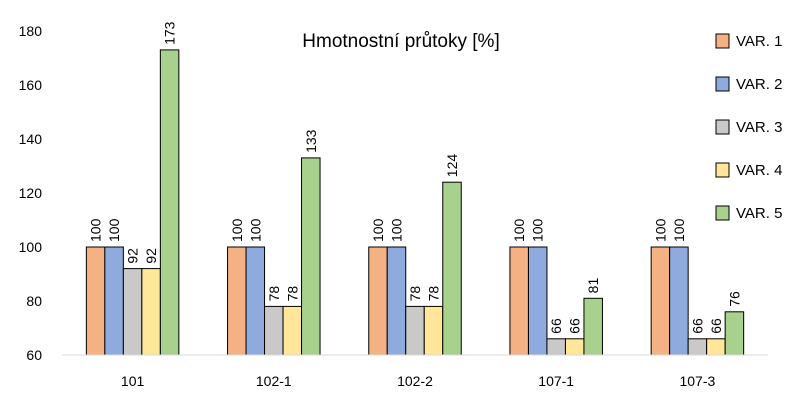  I want to click on y-axis: 60 80 100 120 140 160 180, so click(31, 193).